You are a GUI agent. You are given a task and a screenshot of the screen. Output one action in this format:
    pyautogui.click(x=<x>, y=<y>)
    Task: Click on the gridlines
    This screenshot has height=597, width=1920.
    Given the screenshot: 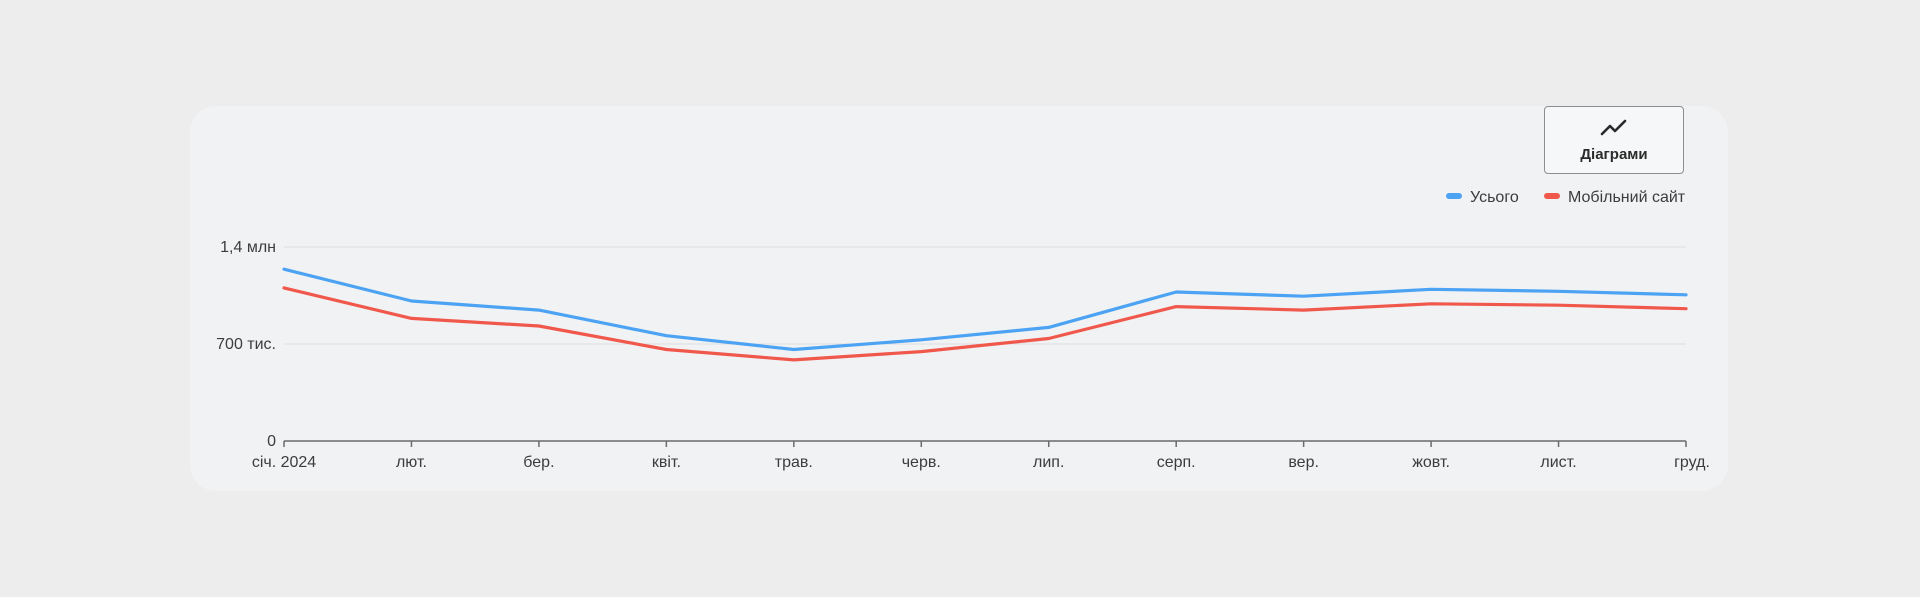 What is the action you would take?
    pyautogui.click(x=985, y=295)
    